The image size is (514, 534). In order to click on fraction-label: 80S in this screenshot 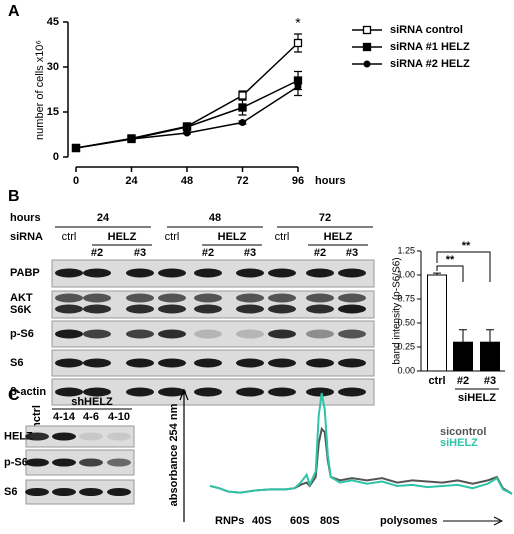, I will do `click(330, 521)`.